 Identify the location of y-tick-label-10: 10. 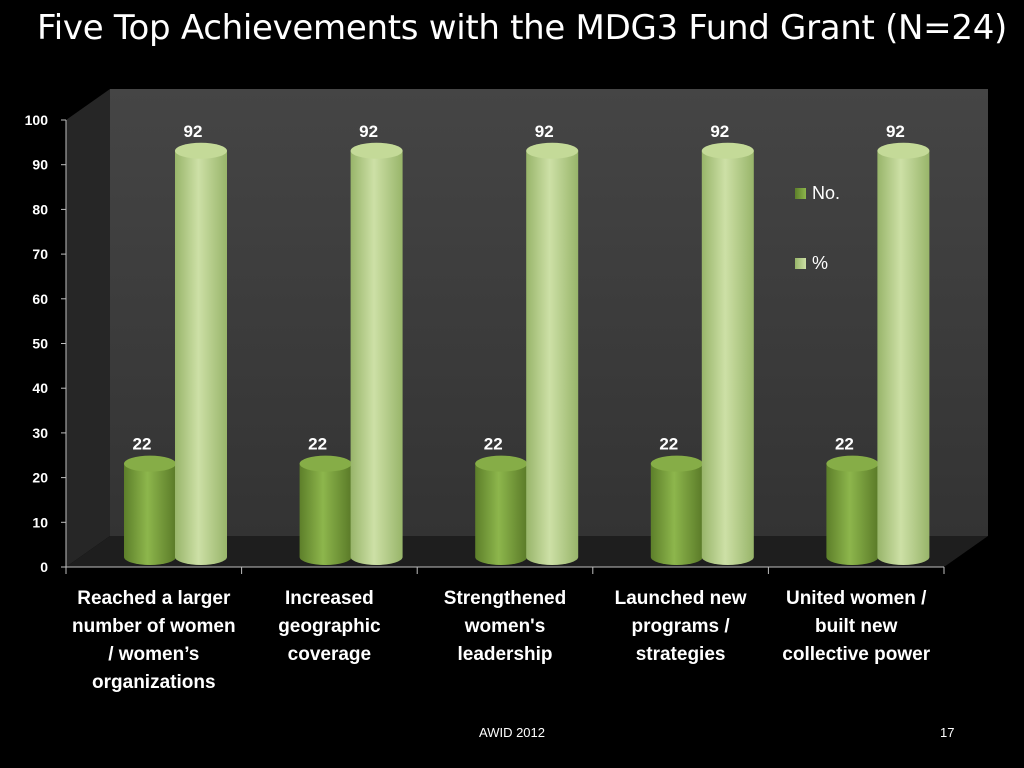
(40, 522).